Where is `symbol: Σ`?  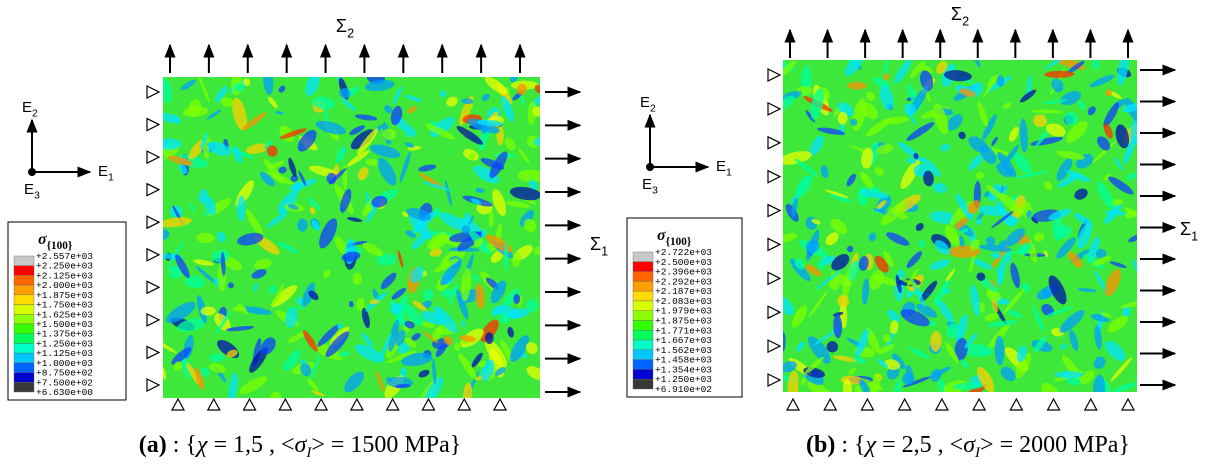 symbol: Σ is located at coordinates (341, 26).